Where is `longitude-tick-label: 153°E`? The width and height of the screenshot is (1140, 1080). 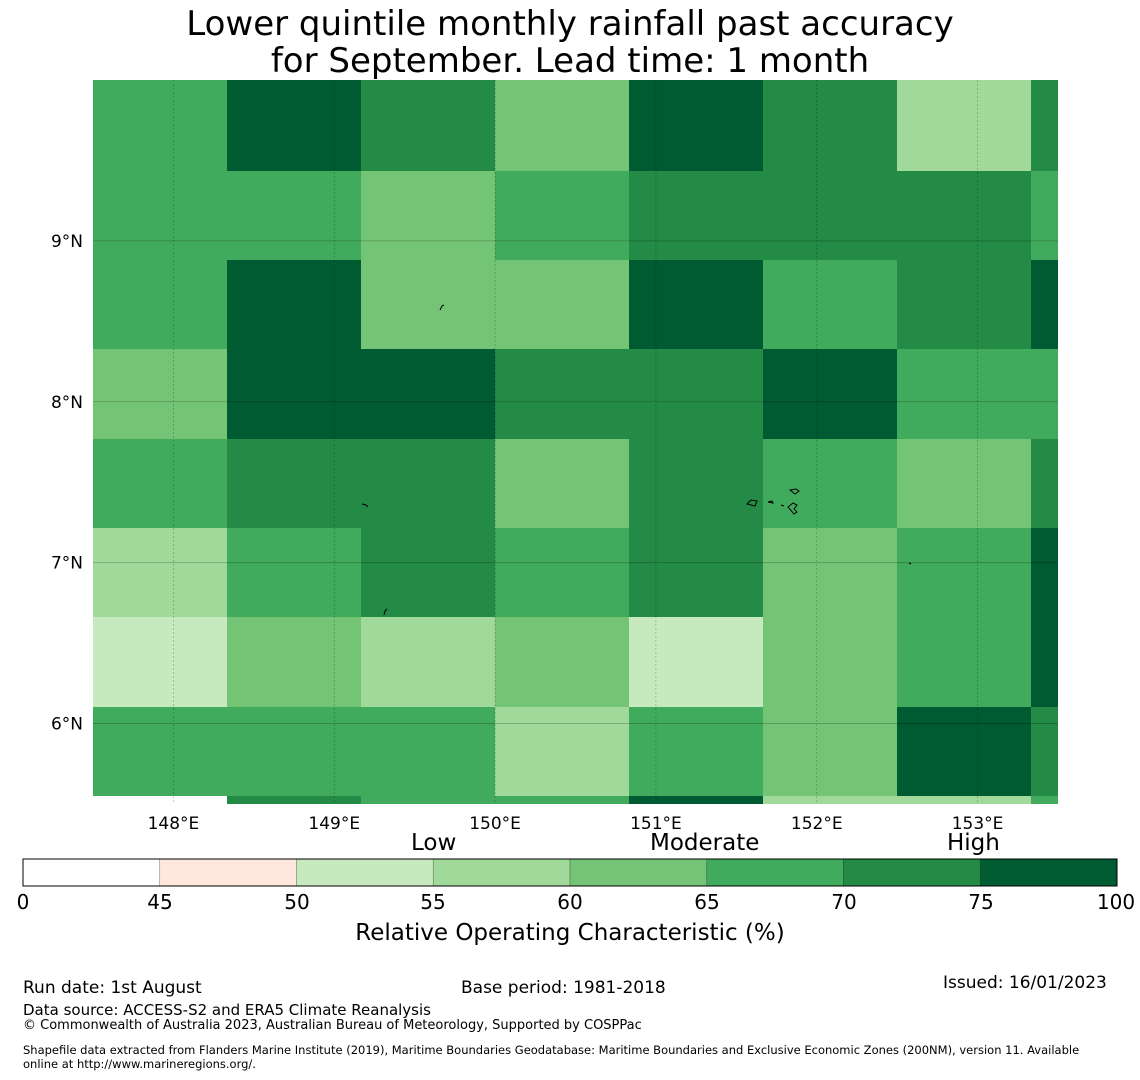 longitude-tick-label: 153°E is located at coordinates (978, 824).